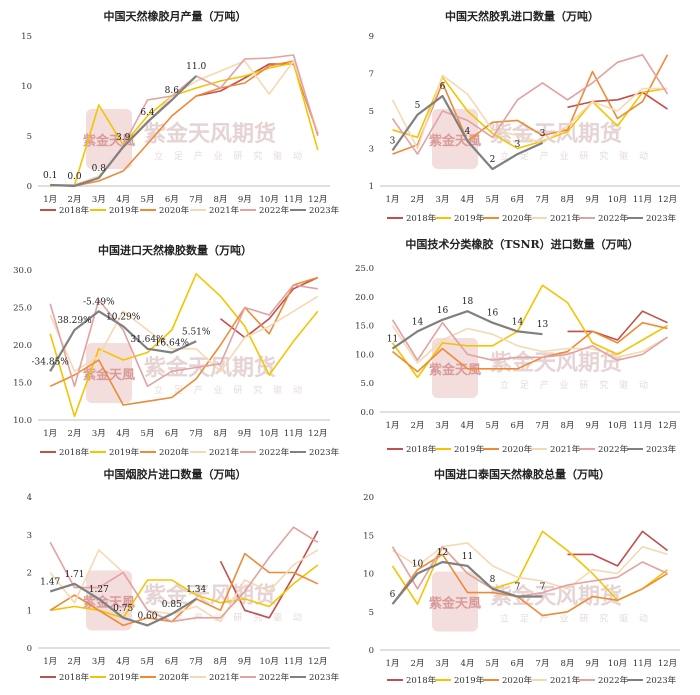 The height and width of the screenshot is (695, 700). I want to click on y-tick-label: 3, so click(29, 536).